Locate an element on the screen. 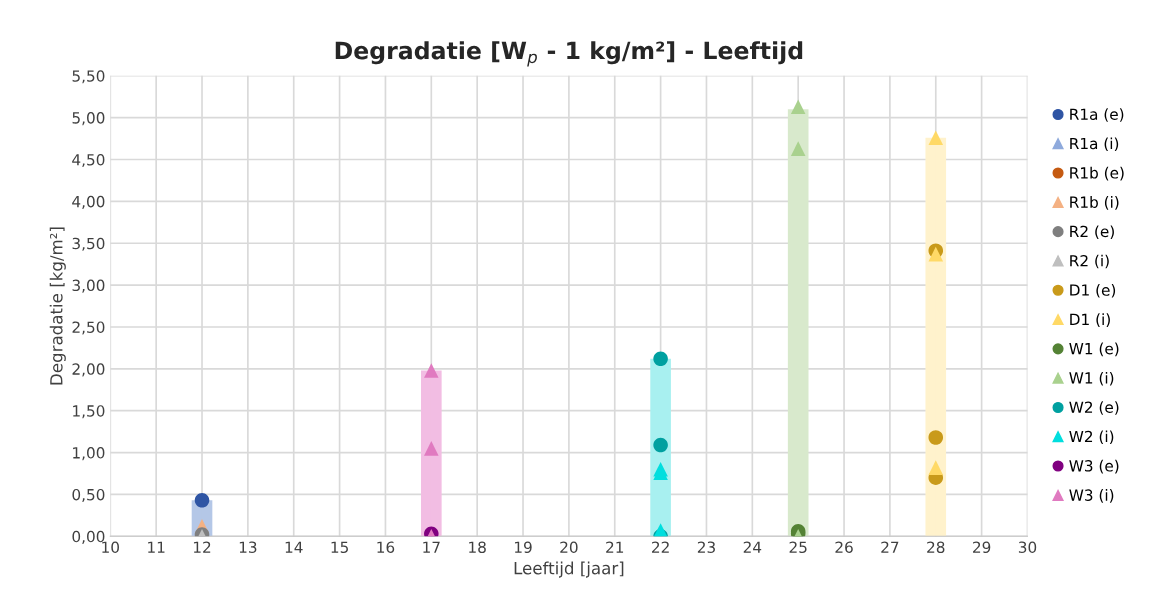  legend-label: W2 (e) is located at coordinates (1094, 408).